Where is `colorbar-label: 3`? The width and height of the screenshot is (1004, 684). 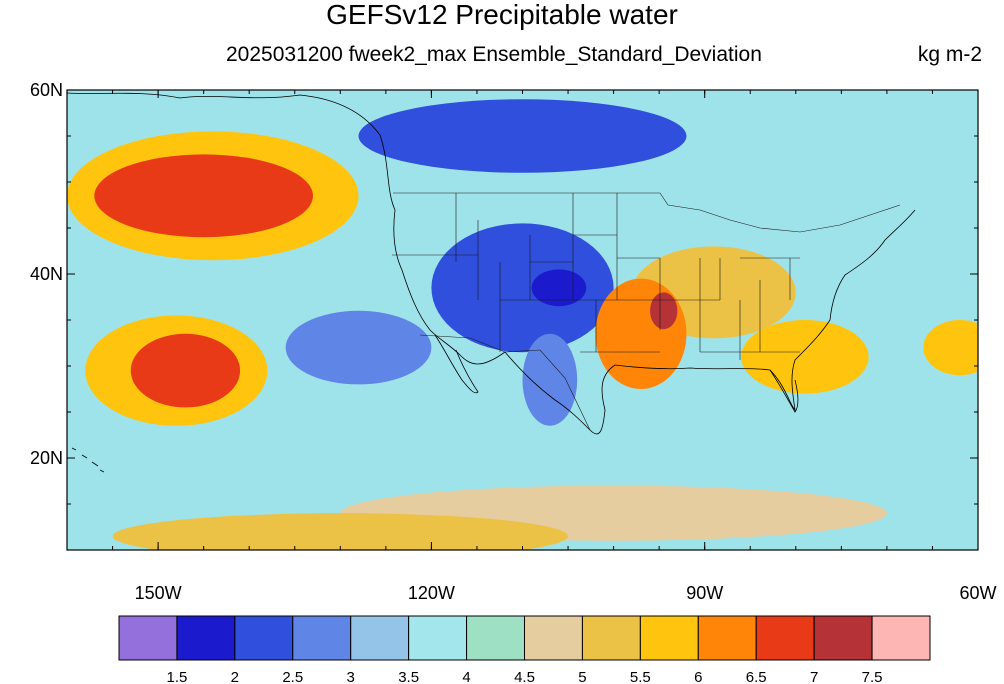 colorbar-label: 3 is located at coordinates (351, 676).